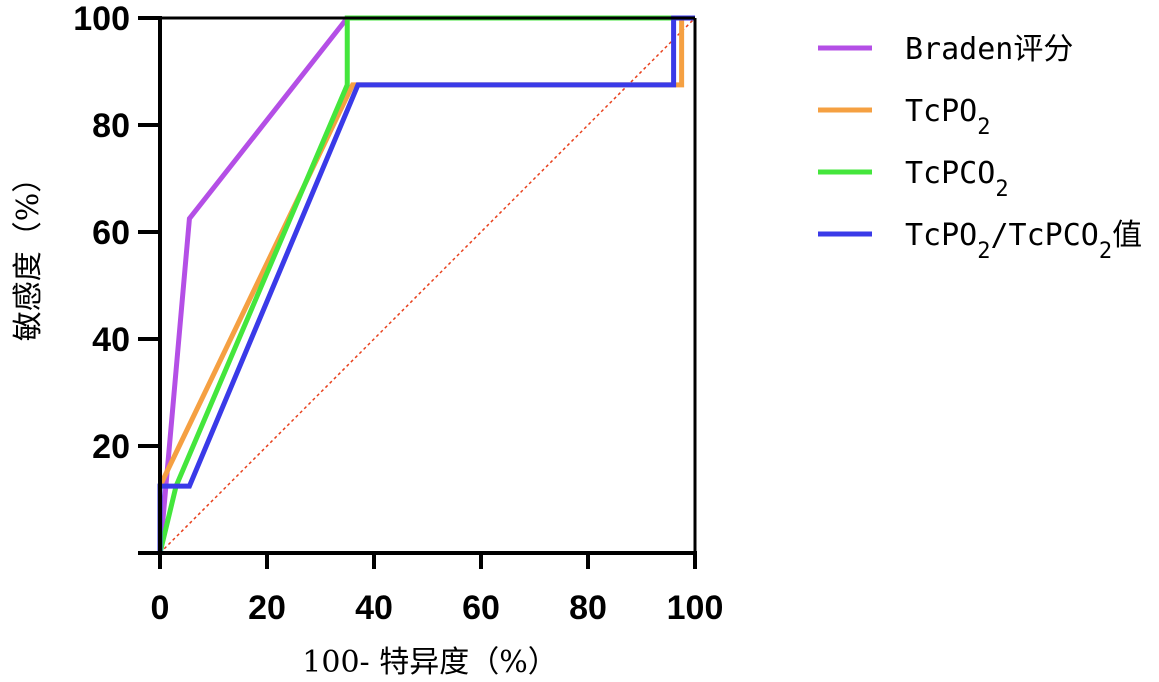  I want to click on legend-label-1: TcPO2, so click(948, 117).